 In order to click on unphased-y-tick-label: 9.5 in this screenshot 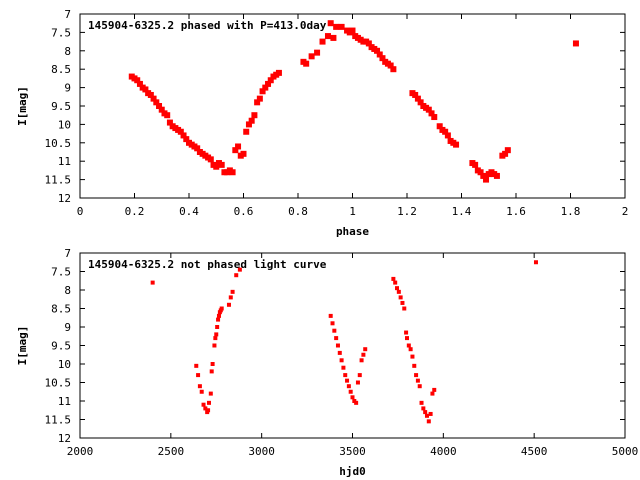, I will do `click(61, 346)`.